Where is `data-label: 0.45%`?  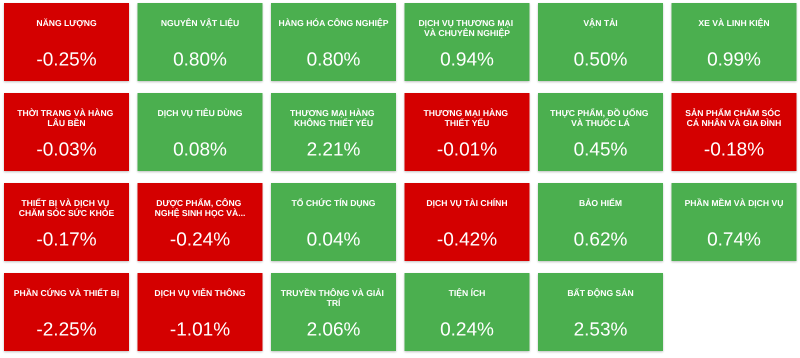
data-label: 0.45% is located at coordinates (601, 150).